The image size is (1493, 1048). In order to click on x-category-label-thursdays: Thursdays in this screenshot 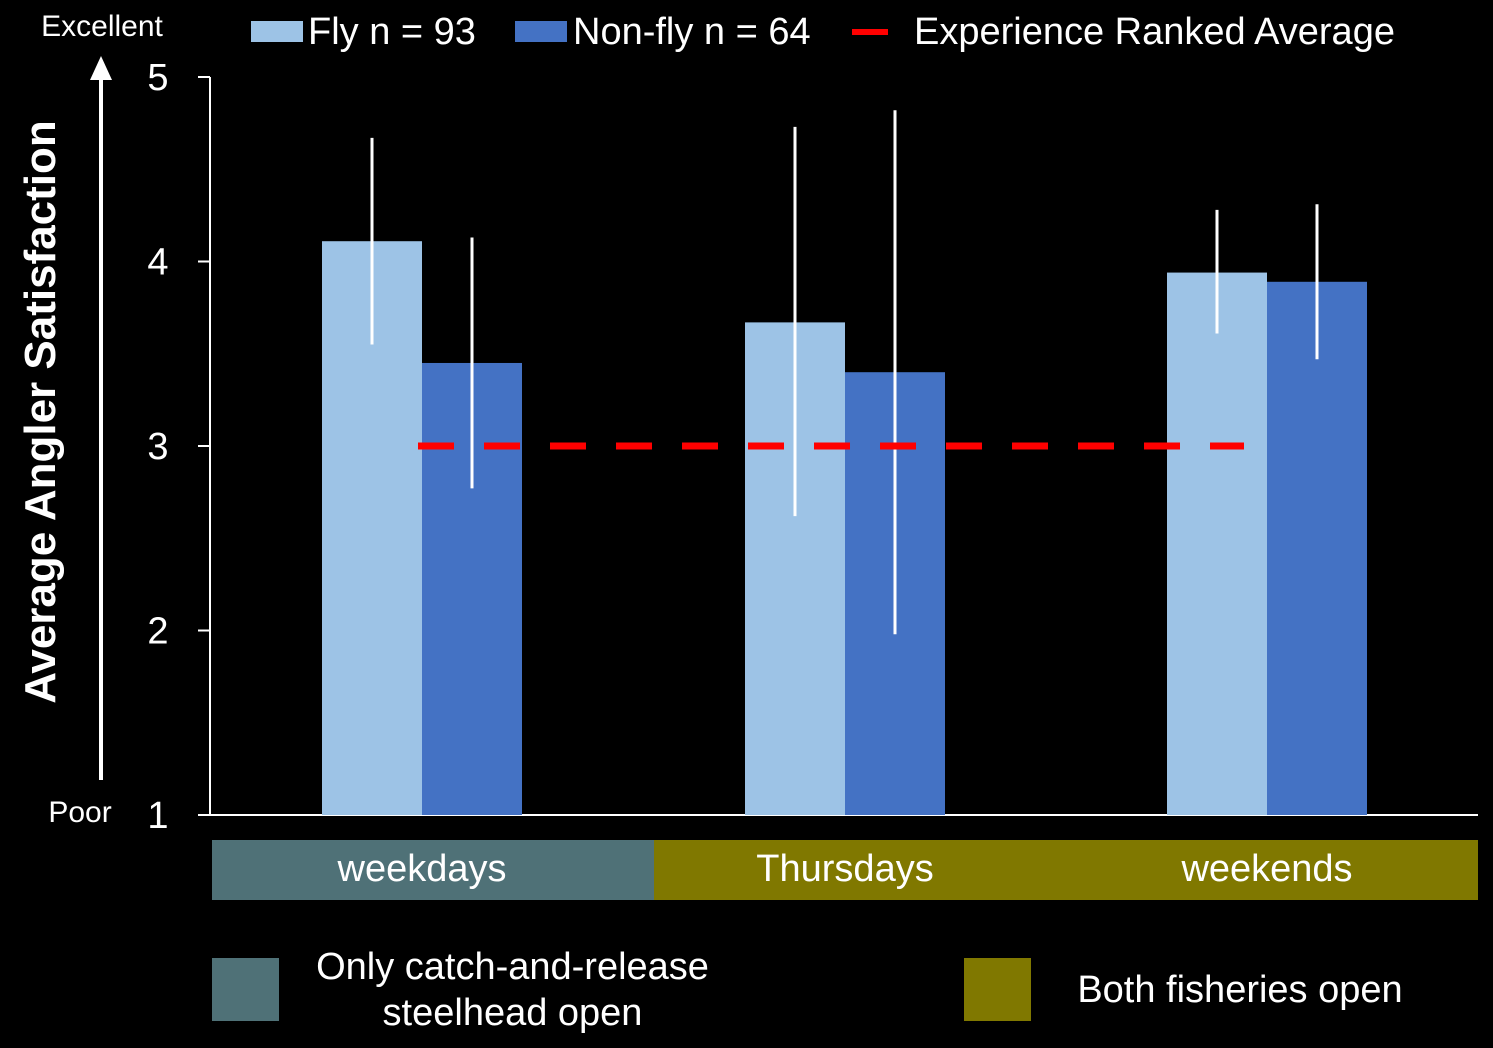, I will do `click(844, 869)`.